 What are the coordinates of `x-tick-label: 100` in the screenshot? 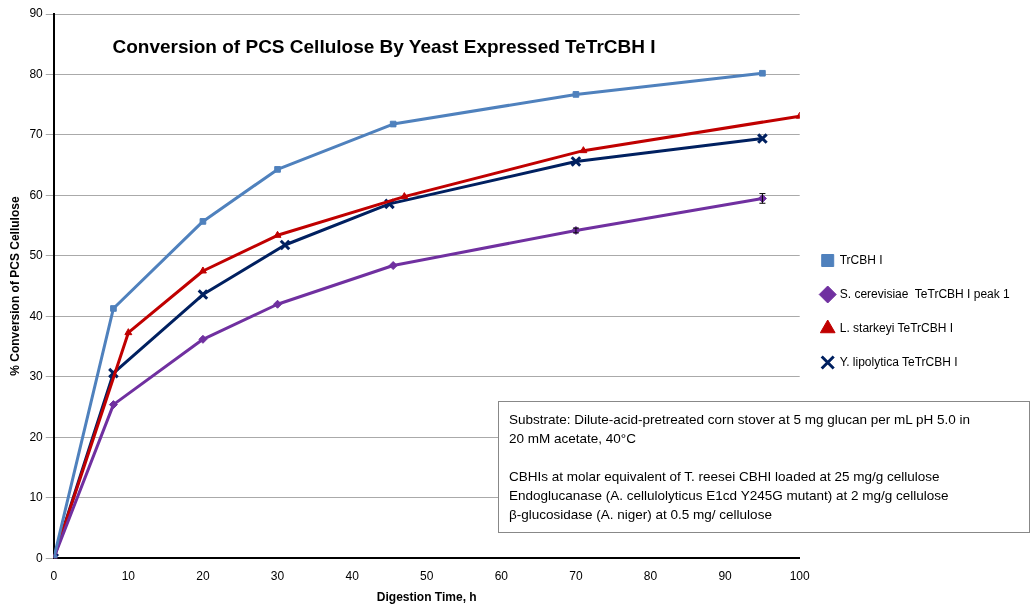 It's located at (800, 575).